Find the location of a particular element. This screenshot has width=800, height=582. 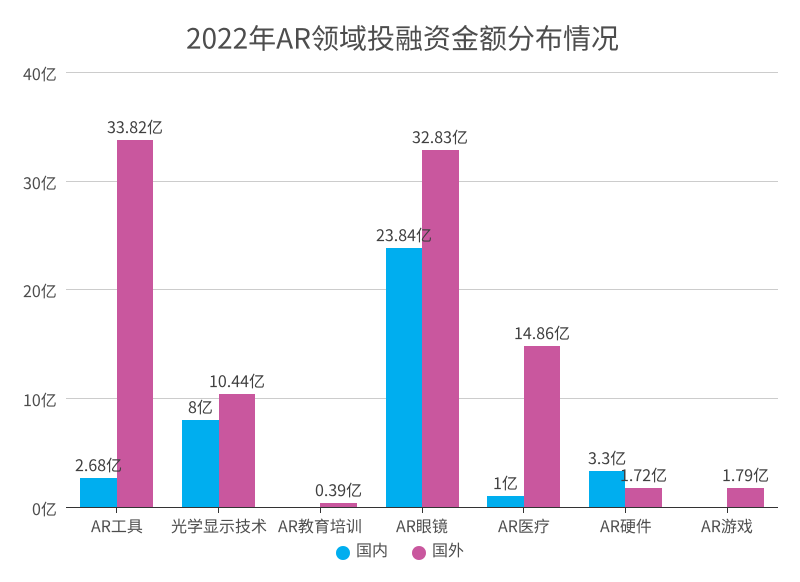

legend-label-国内 is located at coordinates (372, 552).